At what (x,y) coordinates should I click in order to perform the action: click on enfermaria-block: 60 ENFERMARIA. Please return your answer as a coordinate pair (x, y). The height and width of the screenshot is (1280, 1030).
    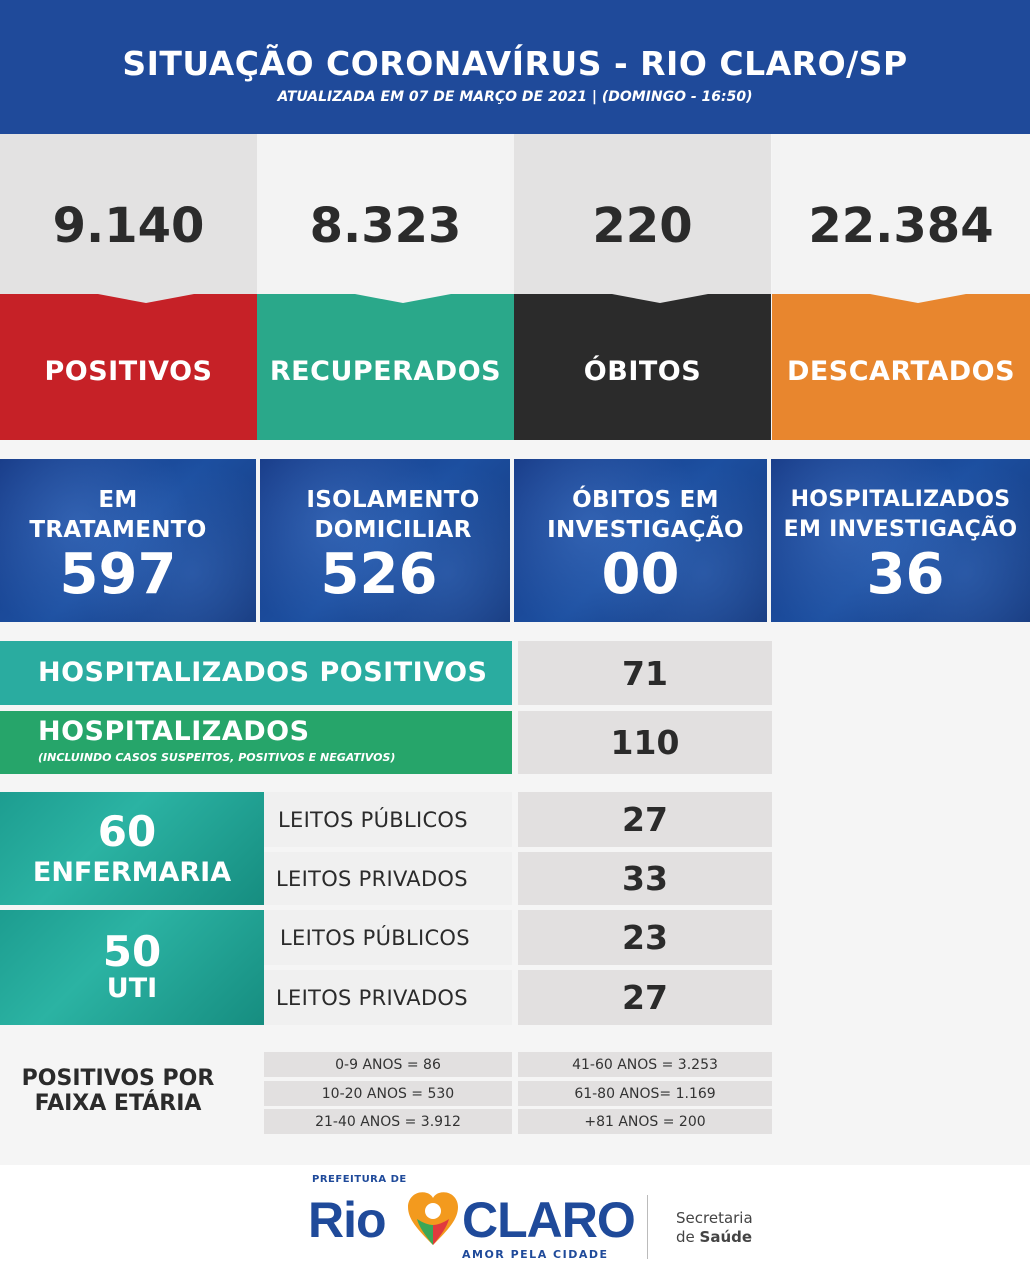
    Looking at the image, I should click on (132, 848).